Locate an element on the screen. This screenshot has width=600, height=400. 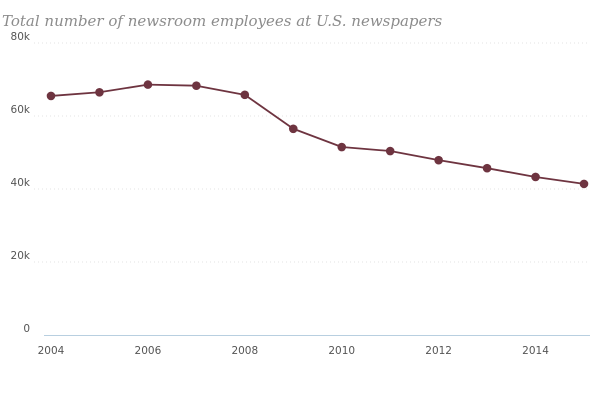
y-tick-label: 20k is located at coordinates (21, 256).